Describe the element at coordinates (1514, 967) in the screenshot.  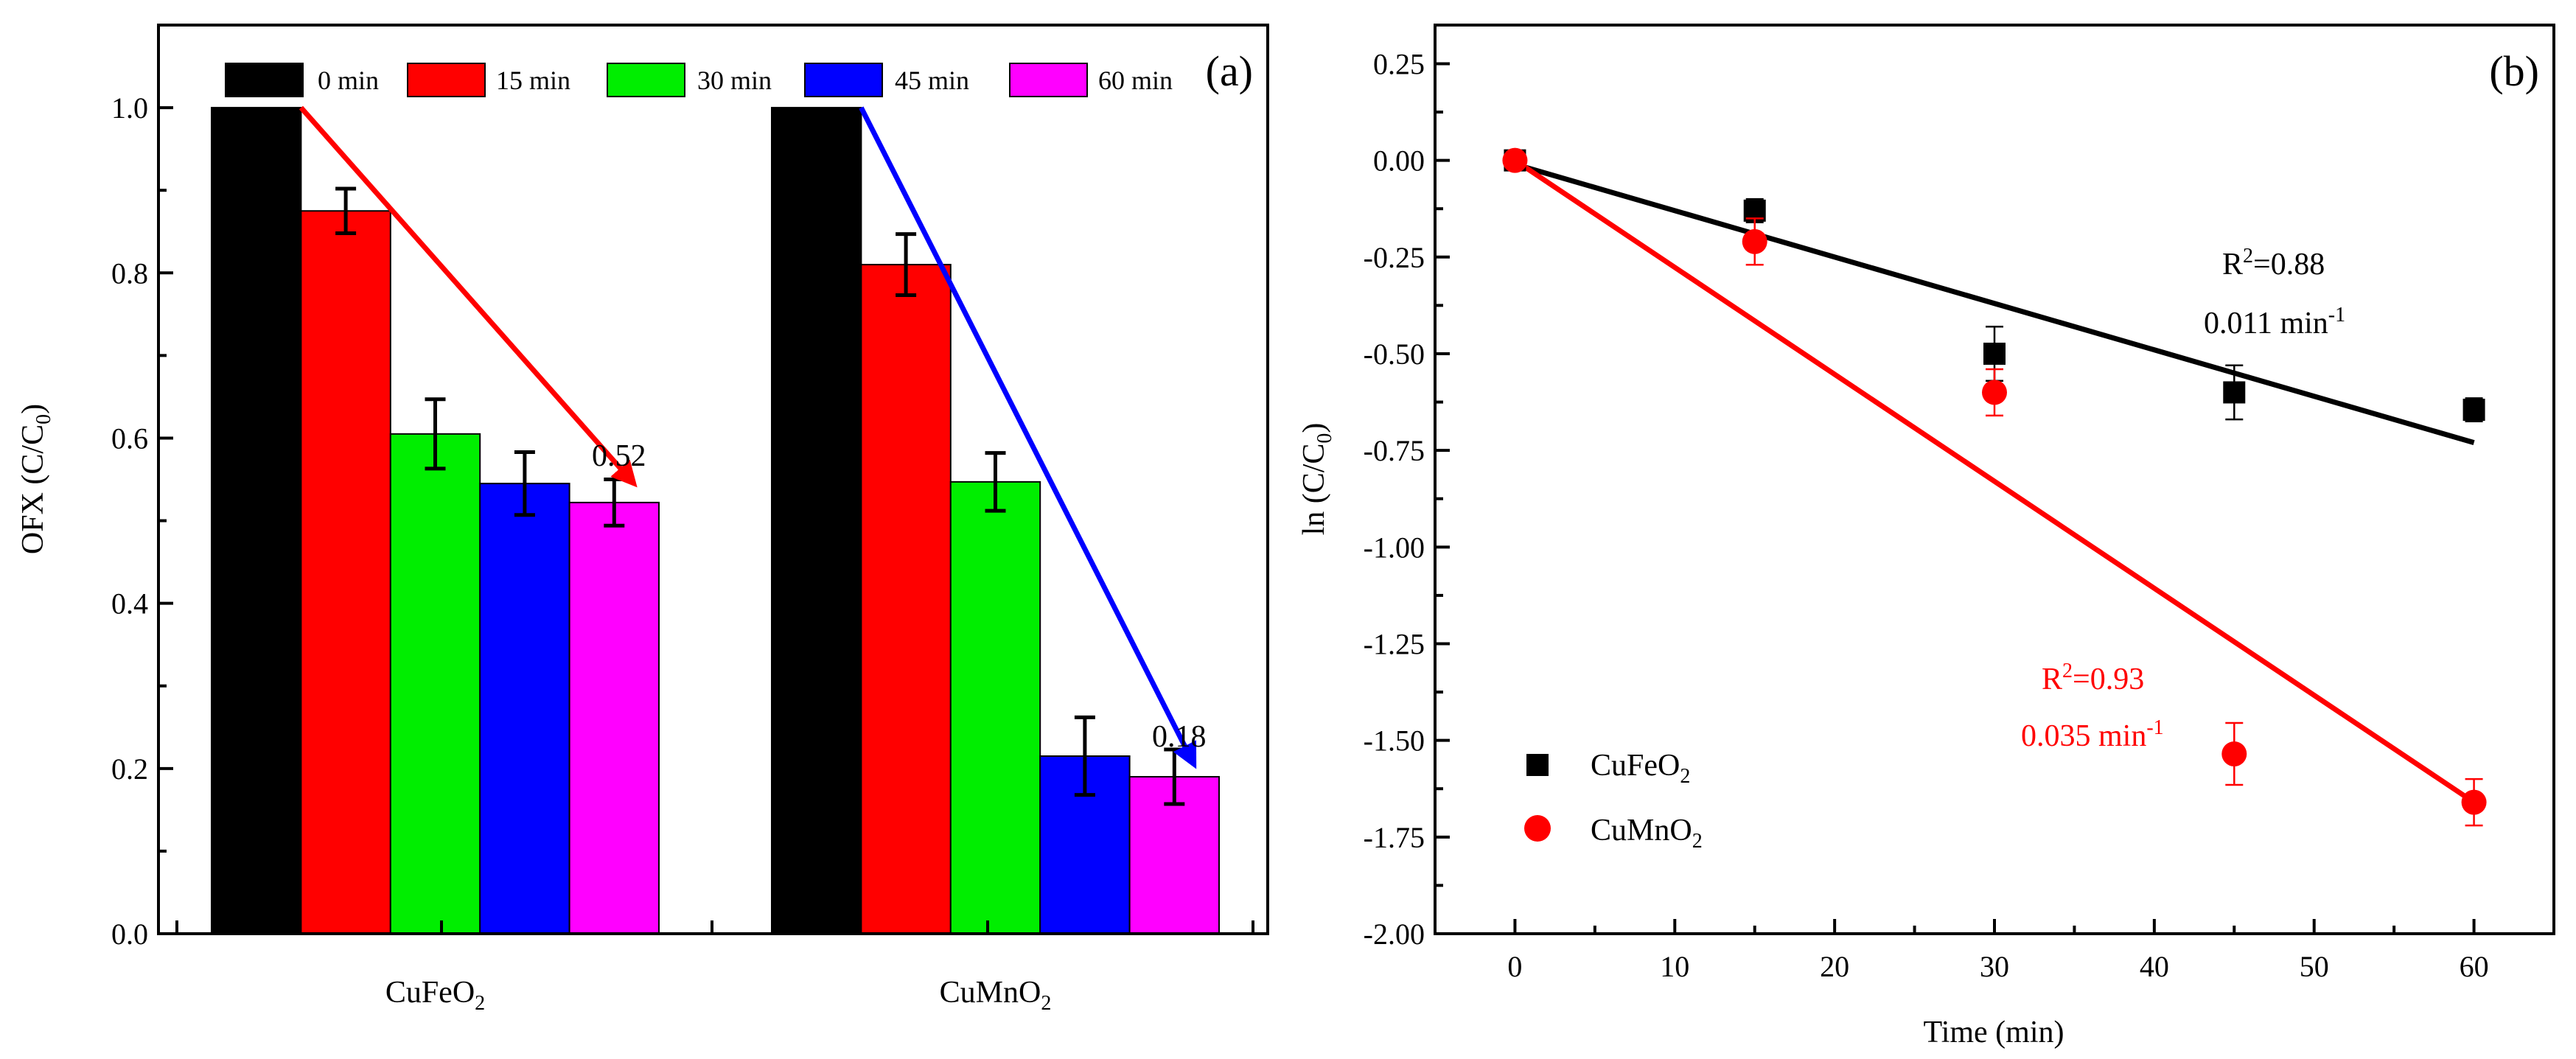
I see `x-tick-label-0: 0` at that location.